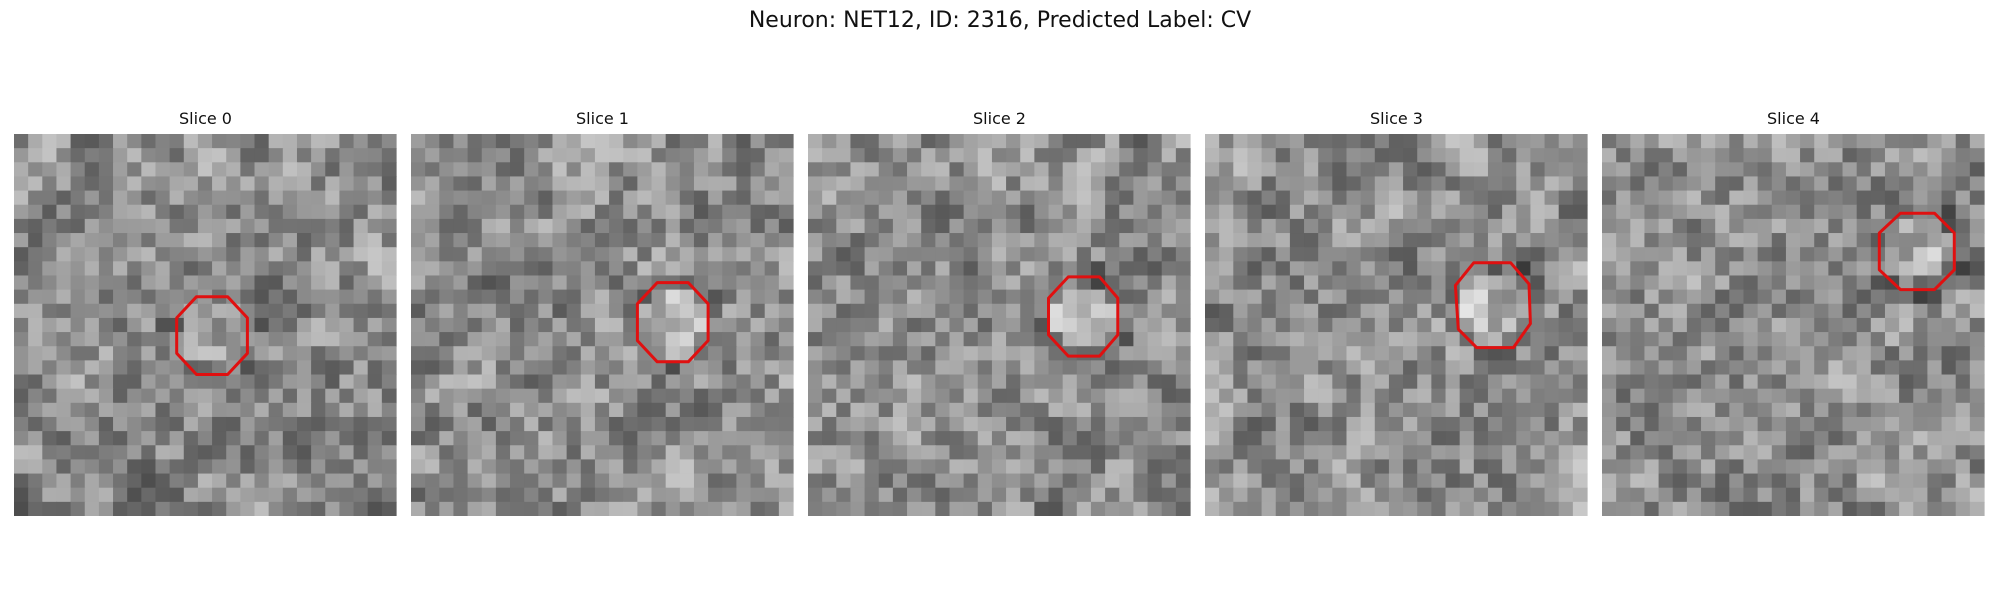  I want to click on slice-panel-0: Slice 0, so click(205, 312).